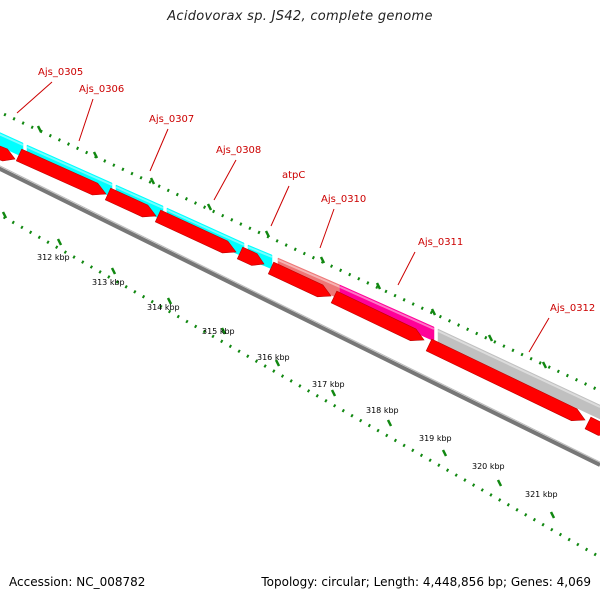  What do you see at coordinates (343, 199) in the screenshot?
I see `gene-label: Ajs_0310` at bounding box center [343, 199].